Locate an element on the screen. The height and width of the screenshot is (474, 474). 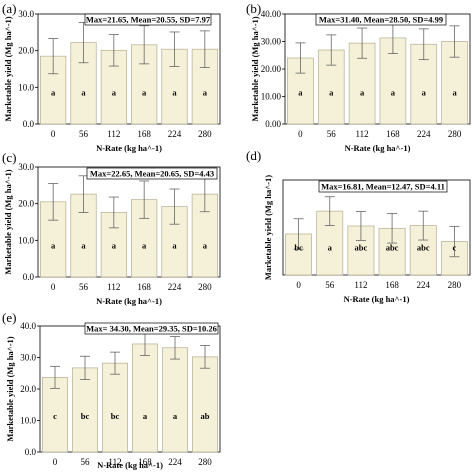
stats-text: Max= 34.30, Mean=29.35, SD=10.26 is located at coordinates (151, 329).